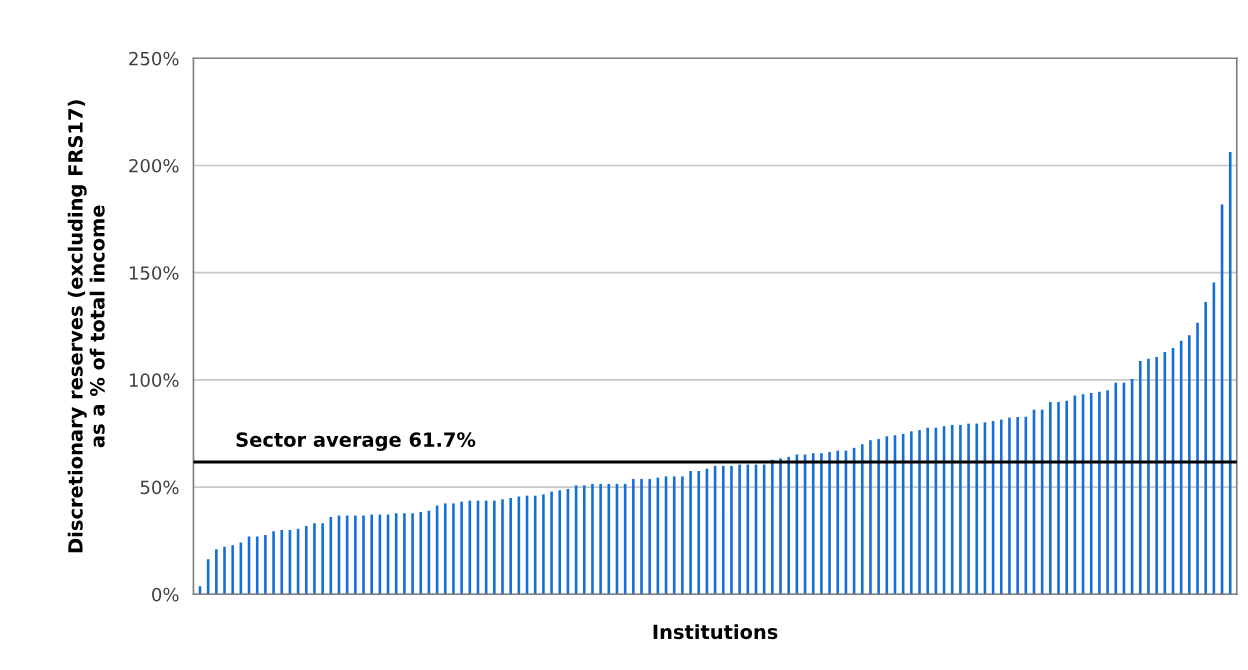 This screenshot has height=670, width=1248. I want to click on y-tick-label: 100%, so click(154, 380).